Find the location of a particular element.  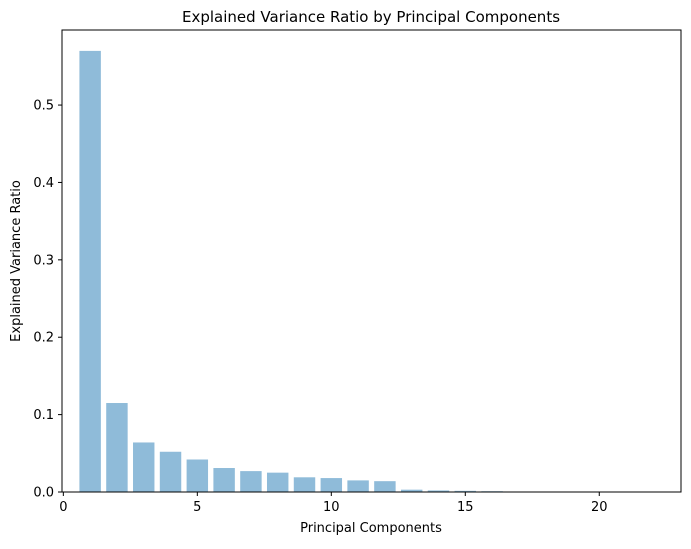

y-tick-label-0.5: 0.5 is located at coordinates (43, 106).